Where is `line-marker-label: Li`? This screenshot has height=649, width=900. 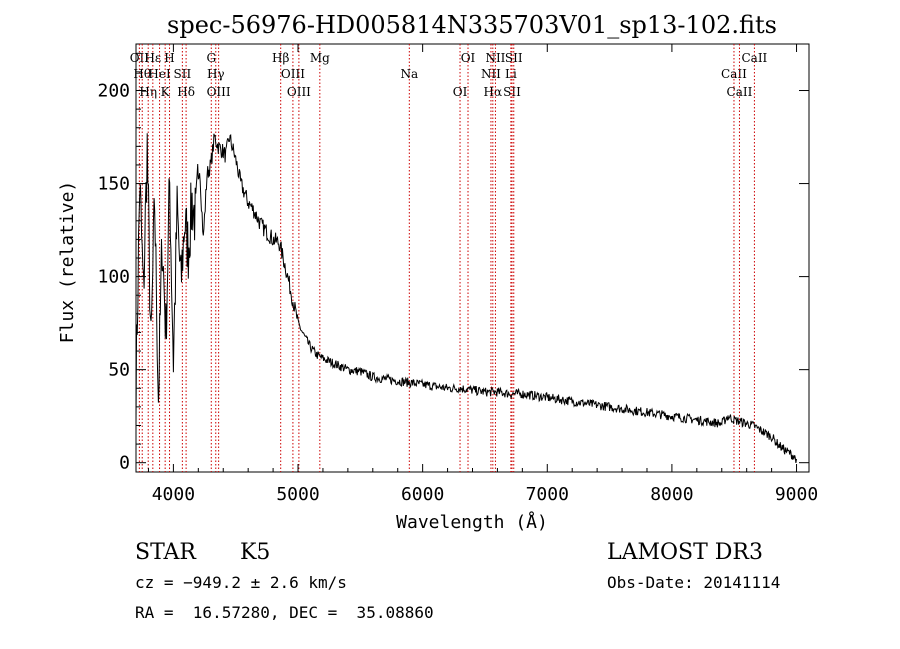
line-marker-label: Li is located at coordinates (511, 74).